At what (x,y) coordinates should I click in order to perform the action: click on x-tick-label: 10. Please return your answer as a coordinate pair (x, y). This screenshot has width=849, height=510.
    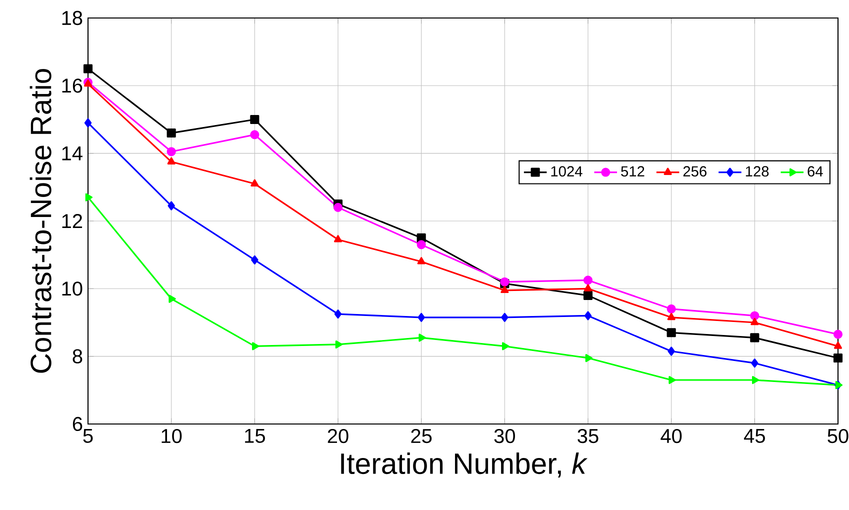
    Looking at the image, I should click on (172, 436).